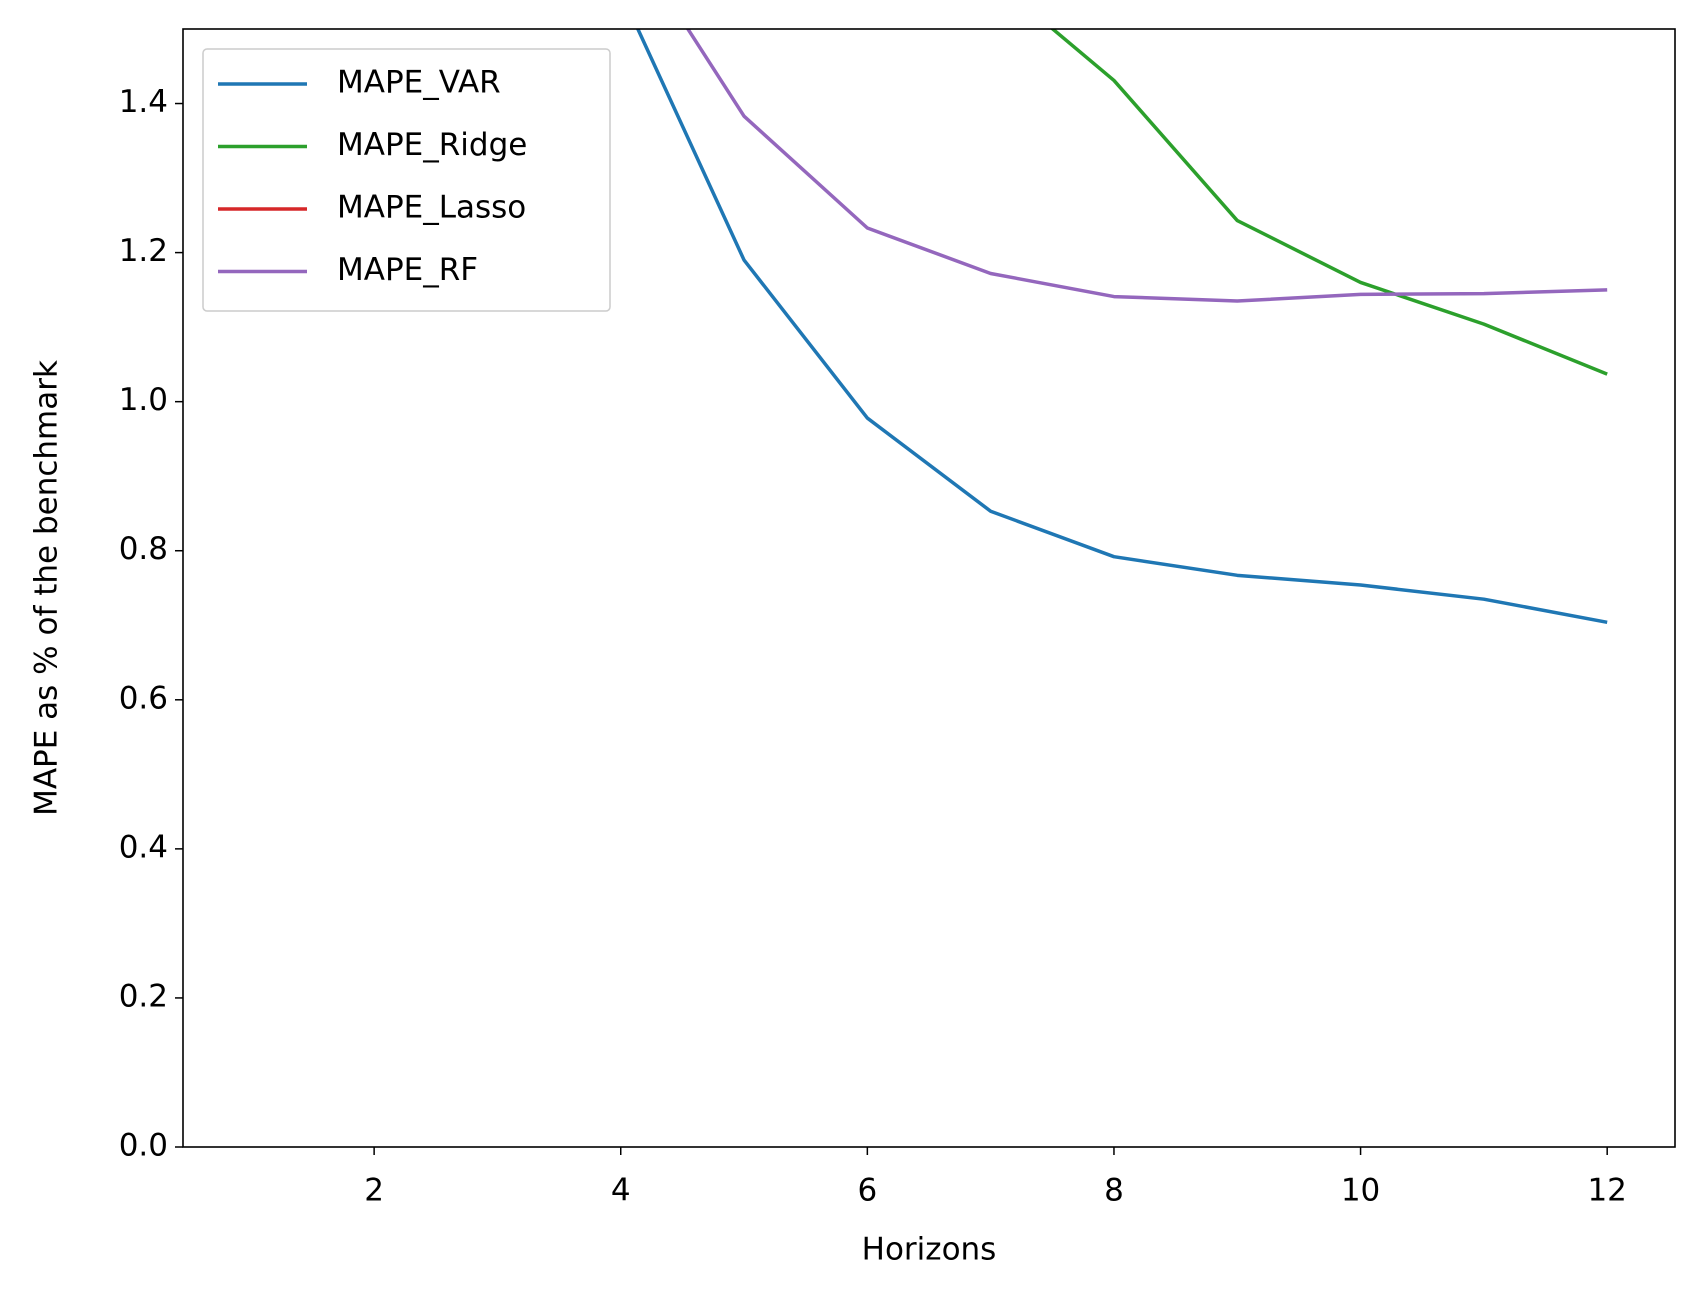 The width and height of the screenshot is (1700, 1294). What do you see at coordinates (621, 1191) in the screenshot?
I see `x-tick-label: 4` at bounding box center [621, 1191].